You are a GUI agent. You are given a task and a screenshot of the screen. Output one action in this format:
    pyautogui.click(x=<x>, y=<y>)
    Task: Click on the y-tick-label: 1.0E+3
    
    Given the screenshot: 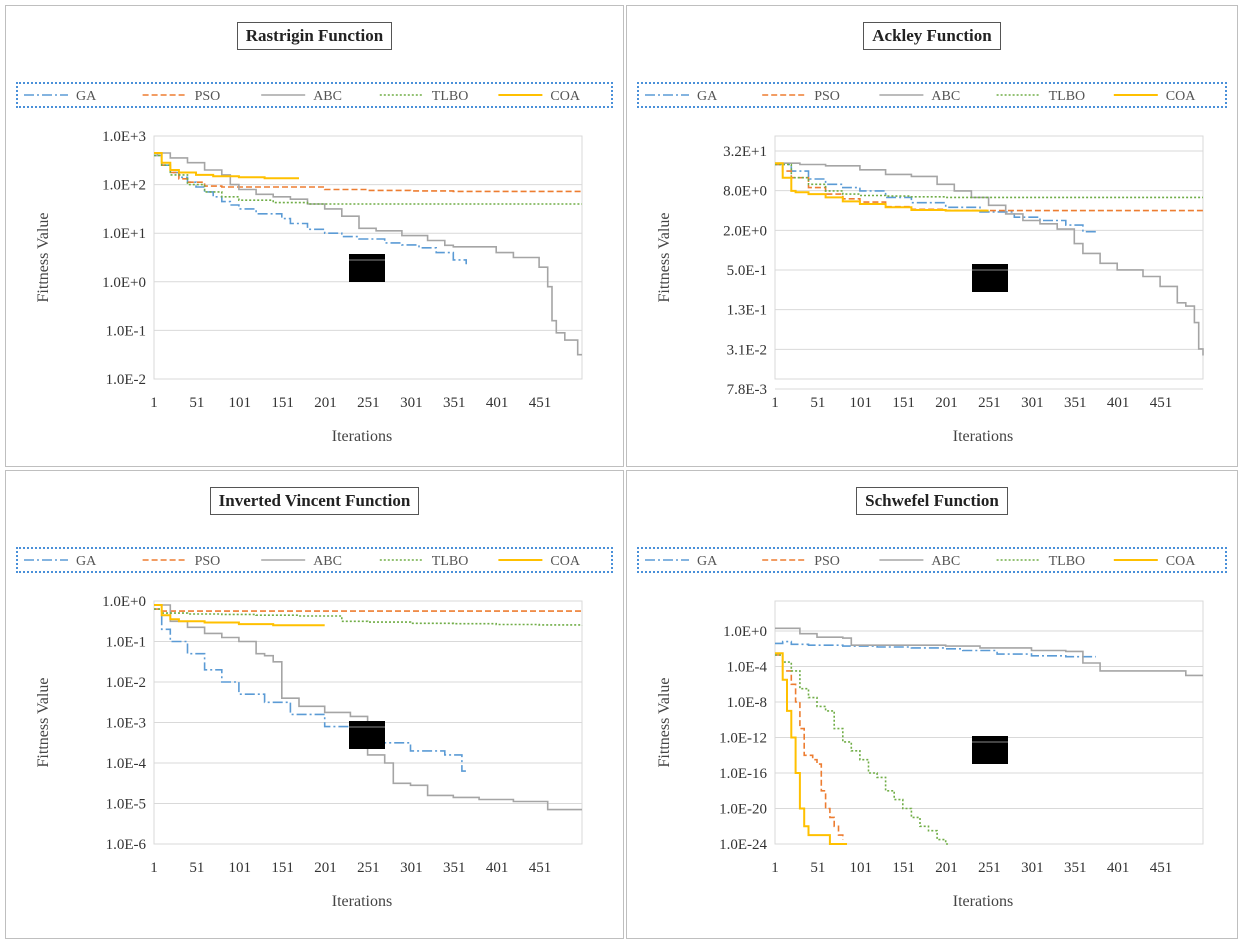 What is the action you would take?
    pyautogui.click(x=124, y=137)
    